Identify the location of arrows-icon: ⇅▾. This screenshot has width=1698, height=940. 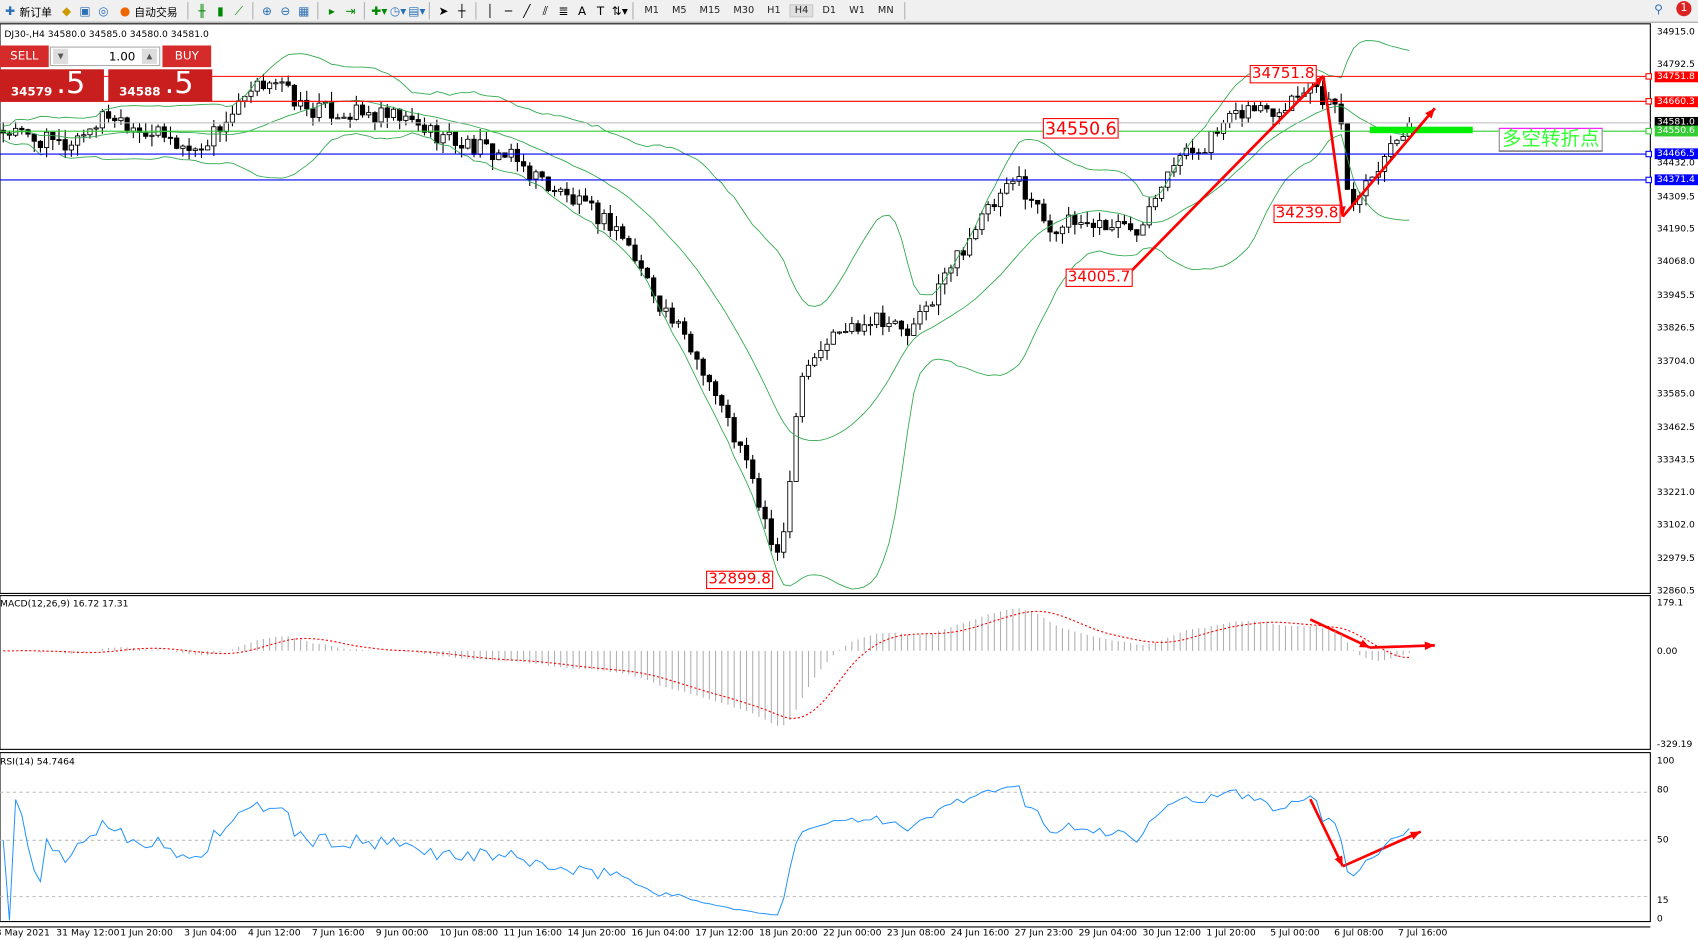
(619, 10).